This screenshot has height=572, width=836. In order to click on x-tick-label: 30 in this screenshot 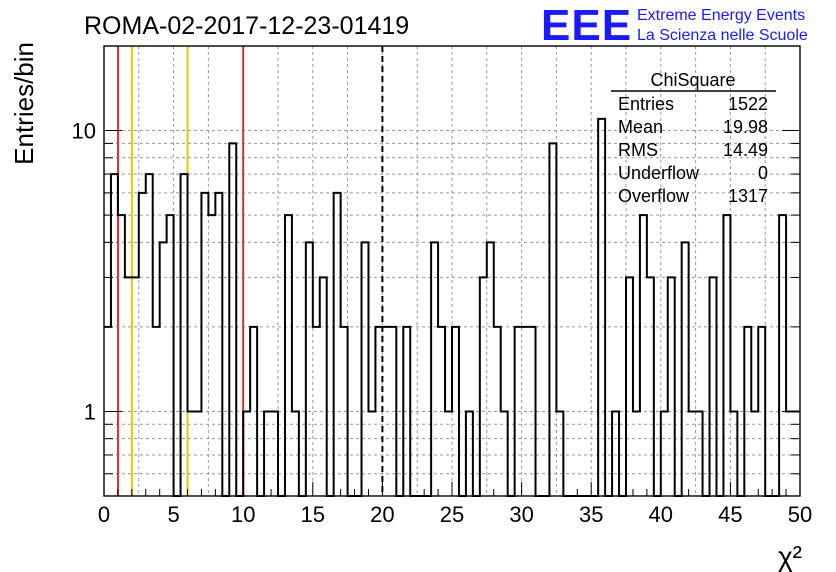, I will do `click(521, 514)`.